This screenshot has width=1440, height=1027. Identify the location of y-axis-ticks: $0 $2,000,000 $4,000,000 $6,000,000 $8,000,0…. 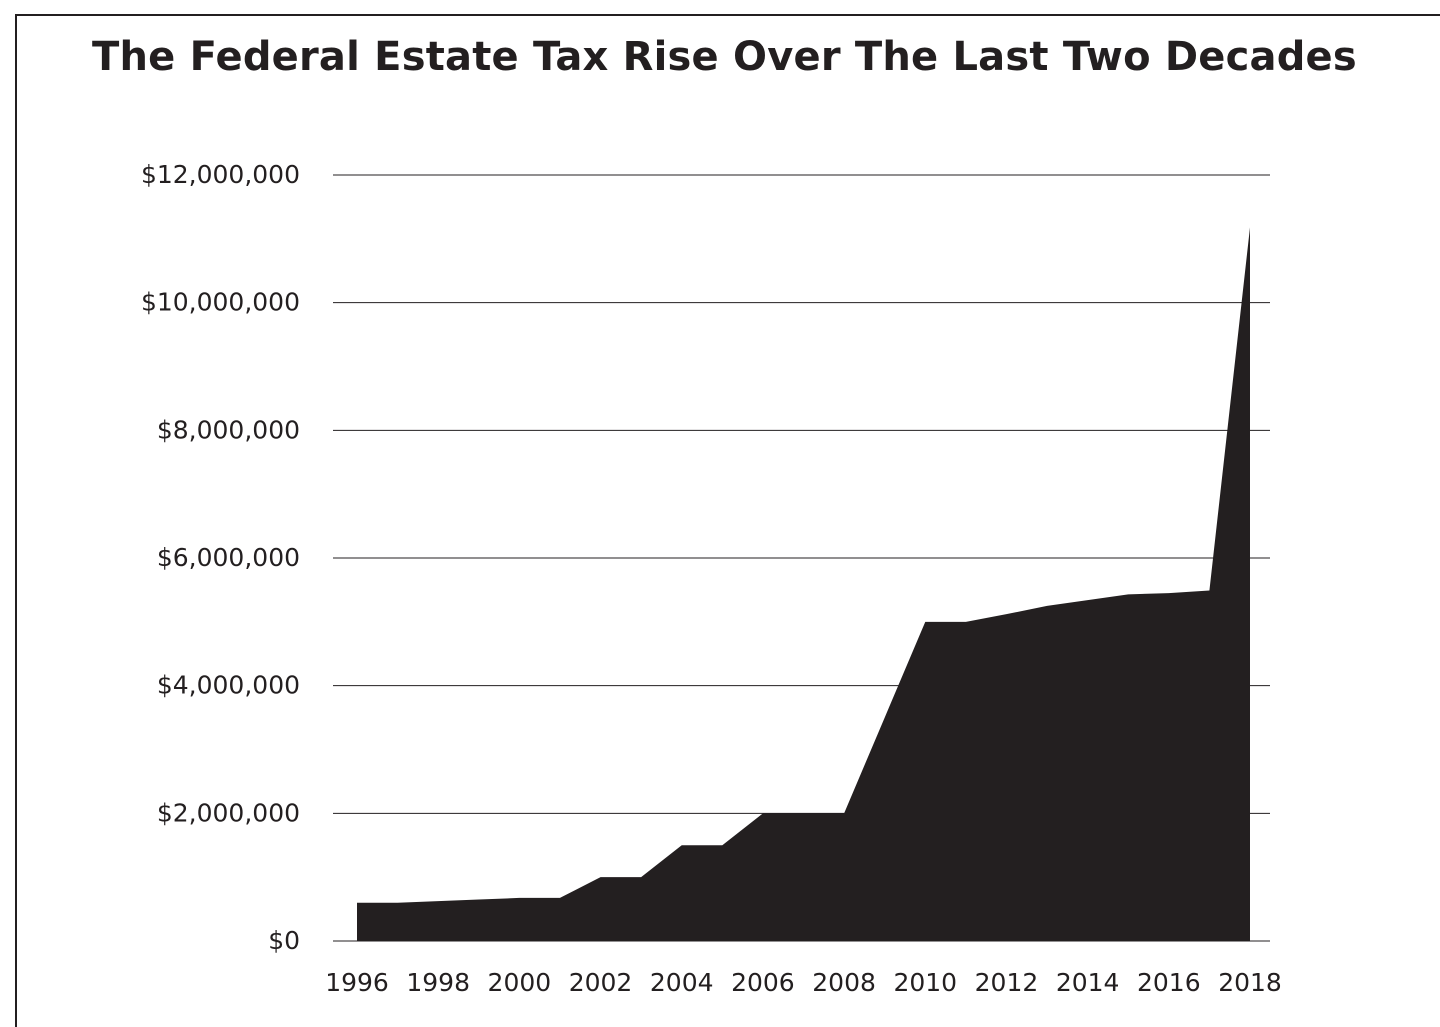
(220, 557).